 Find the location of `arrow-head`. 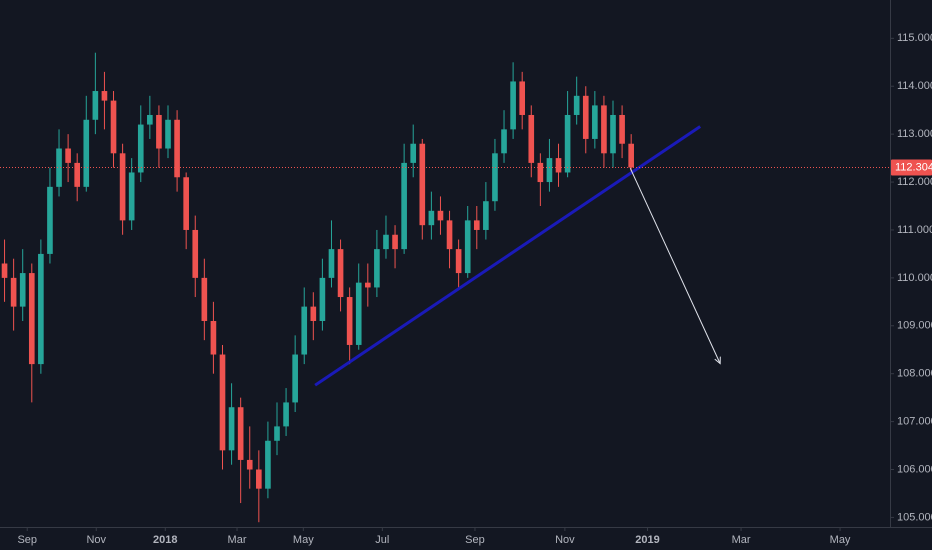

arrow-head is located at coordinates (717, 360).